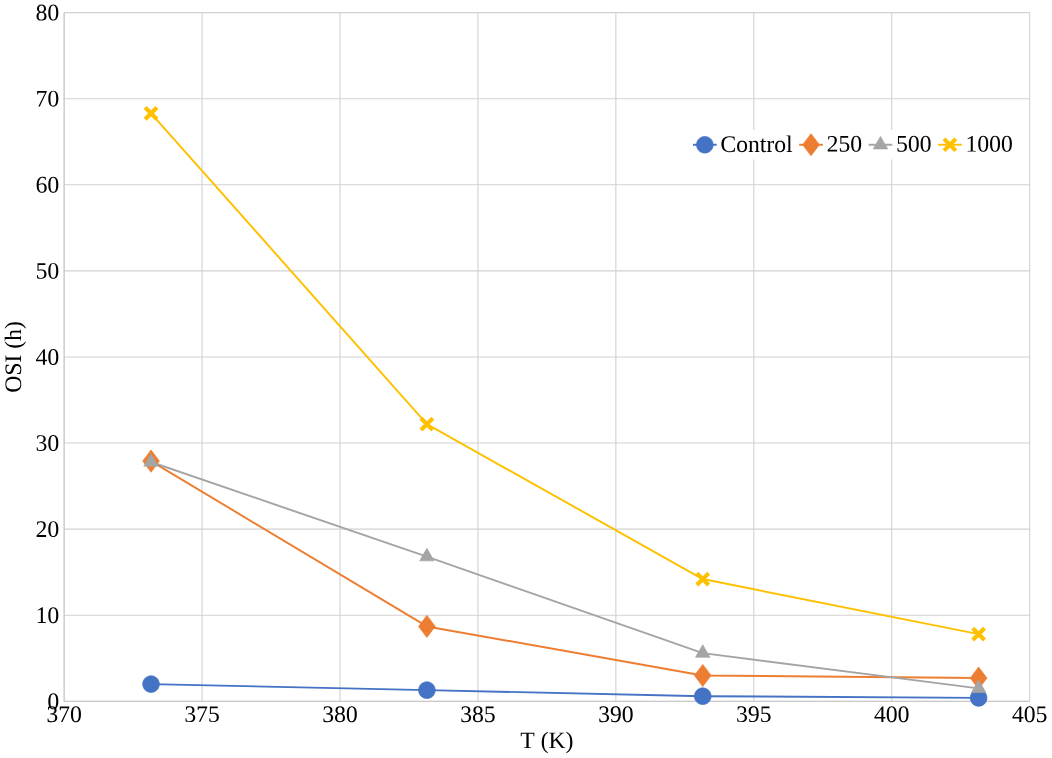 This screenshot has width=1052, height=758. Describe the element at coordinates (891, 714) in the screenshot. I see `x-tick-label: 400` at that location.